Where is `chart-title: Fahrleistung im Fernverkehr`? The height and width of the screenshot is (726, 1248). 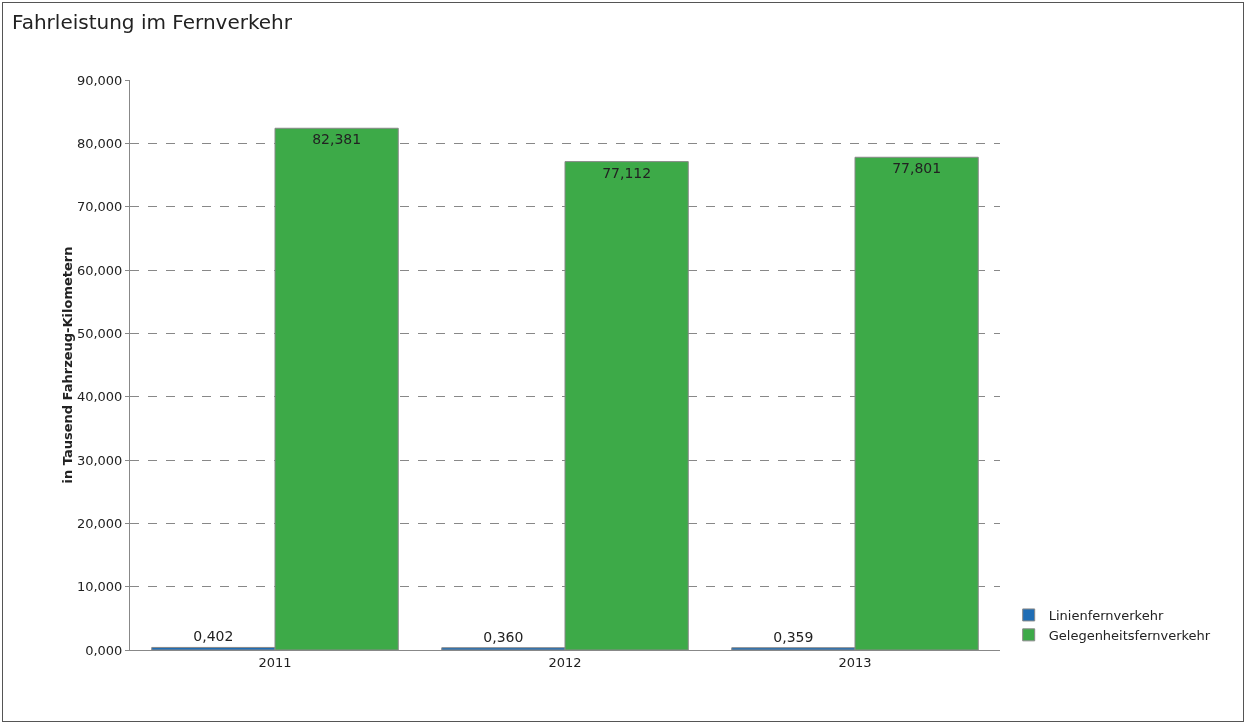
chart-title: Fahrleistung im Fernverkehr is located at coordinates (152, 22).